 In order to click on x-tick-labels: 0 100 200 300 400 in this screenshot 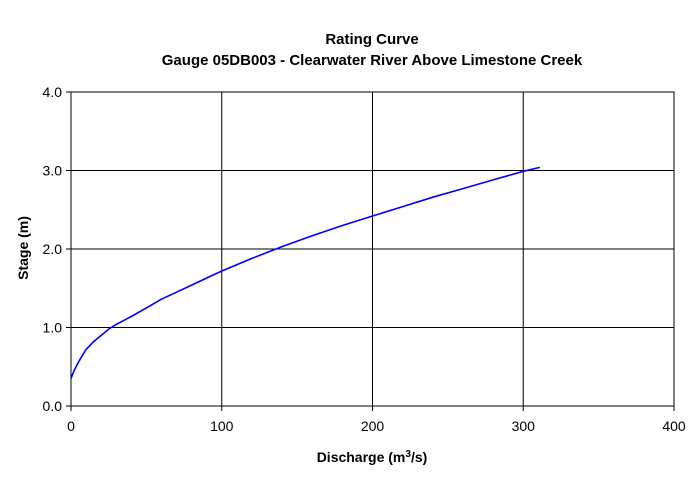, I will do `click(376, 420)`.